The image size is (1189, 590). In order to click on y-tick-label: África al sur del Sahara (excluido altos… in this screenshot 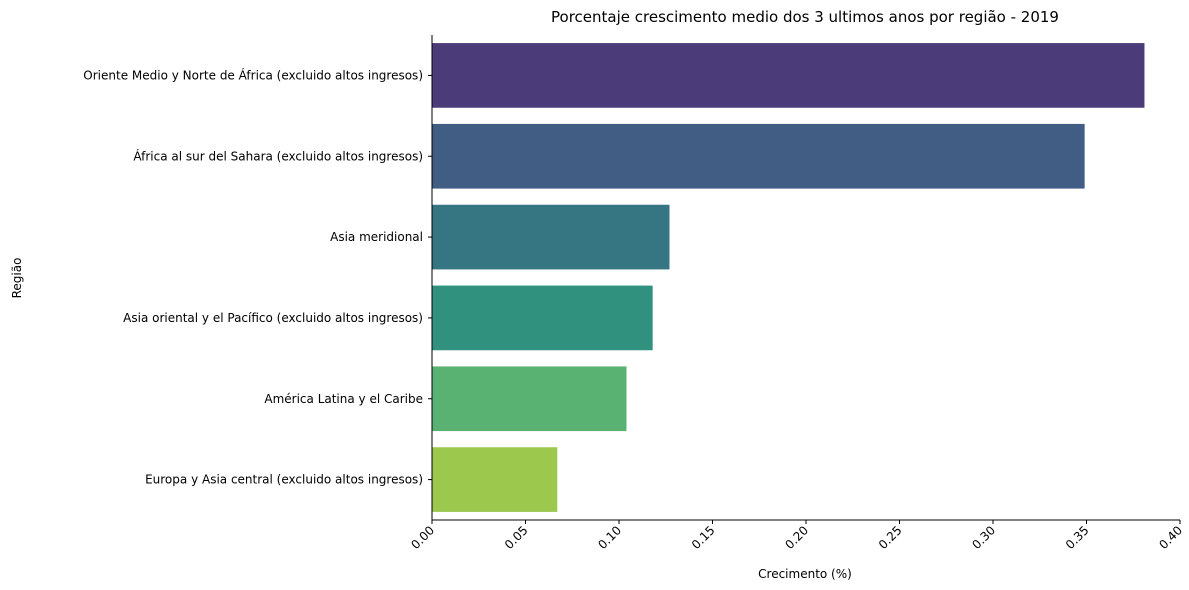, I will do `click(278, 155)`.